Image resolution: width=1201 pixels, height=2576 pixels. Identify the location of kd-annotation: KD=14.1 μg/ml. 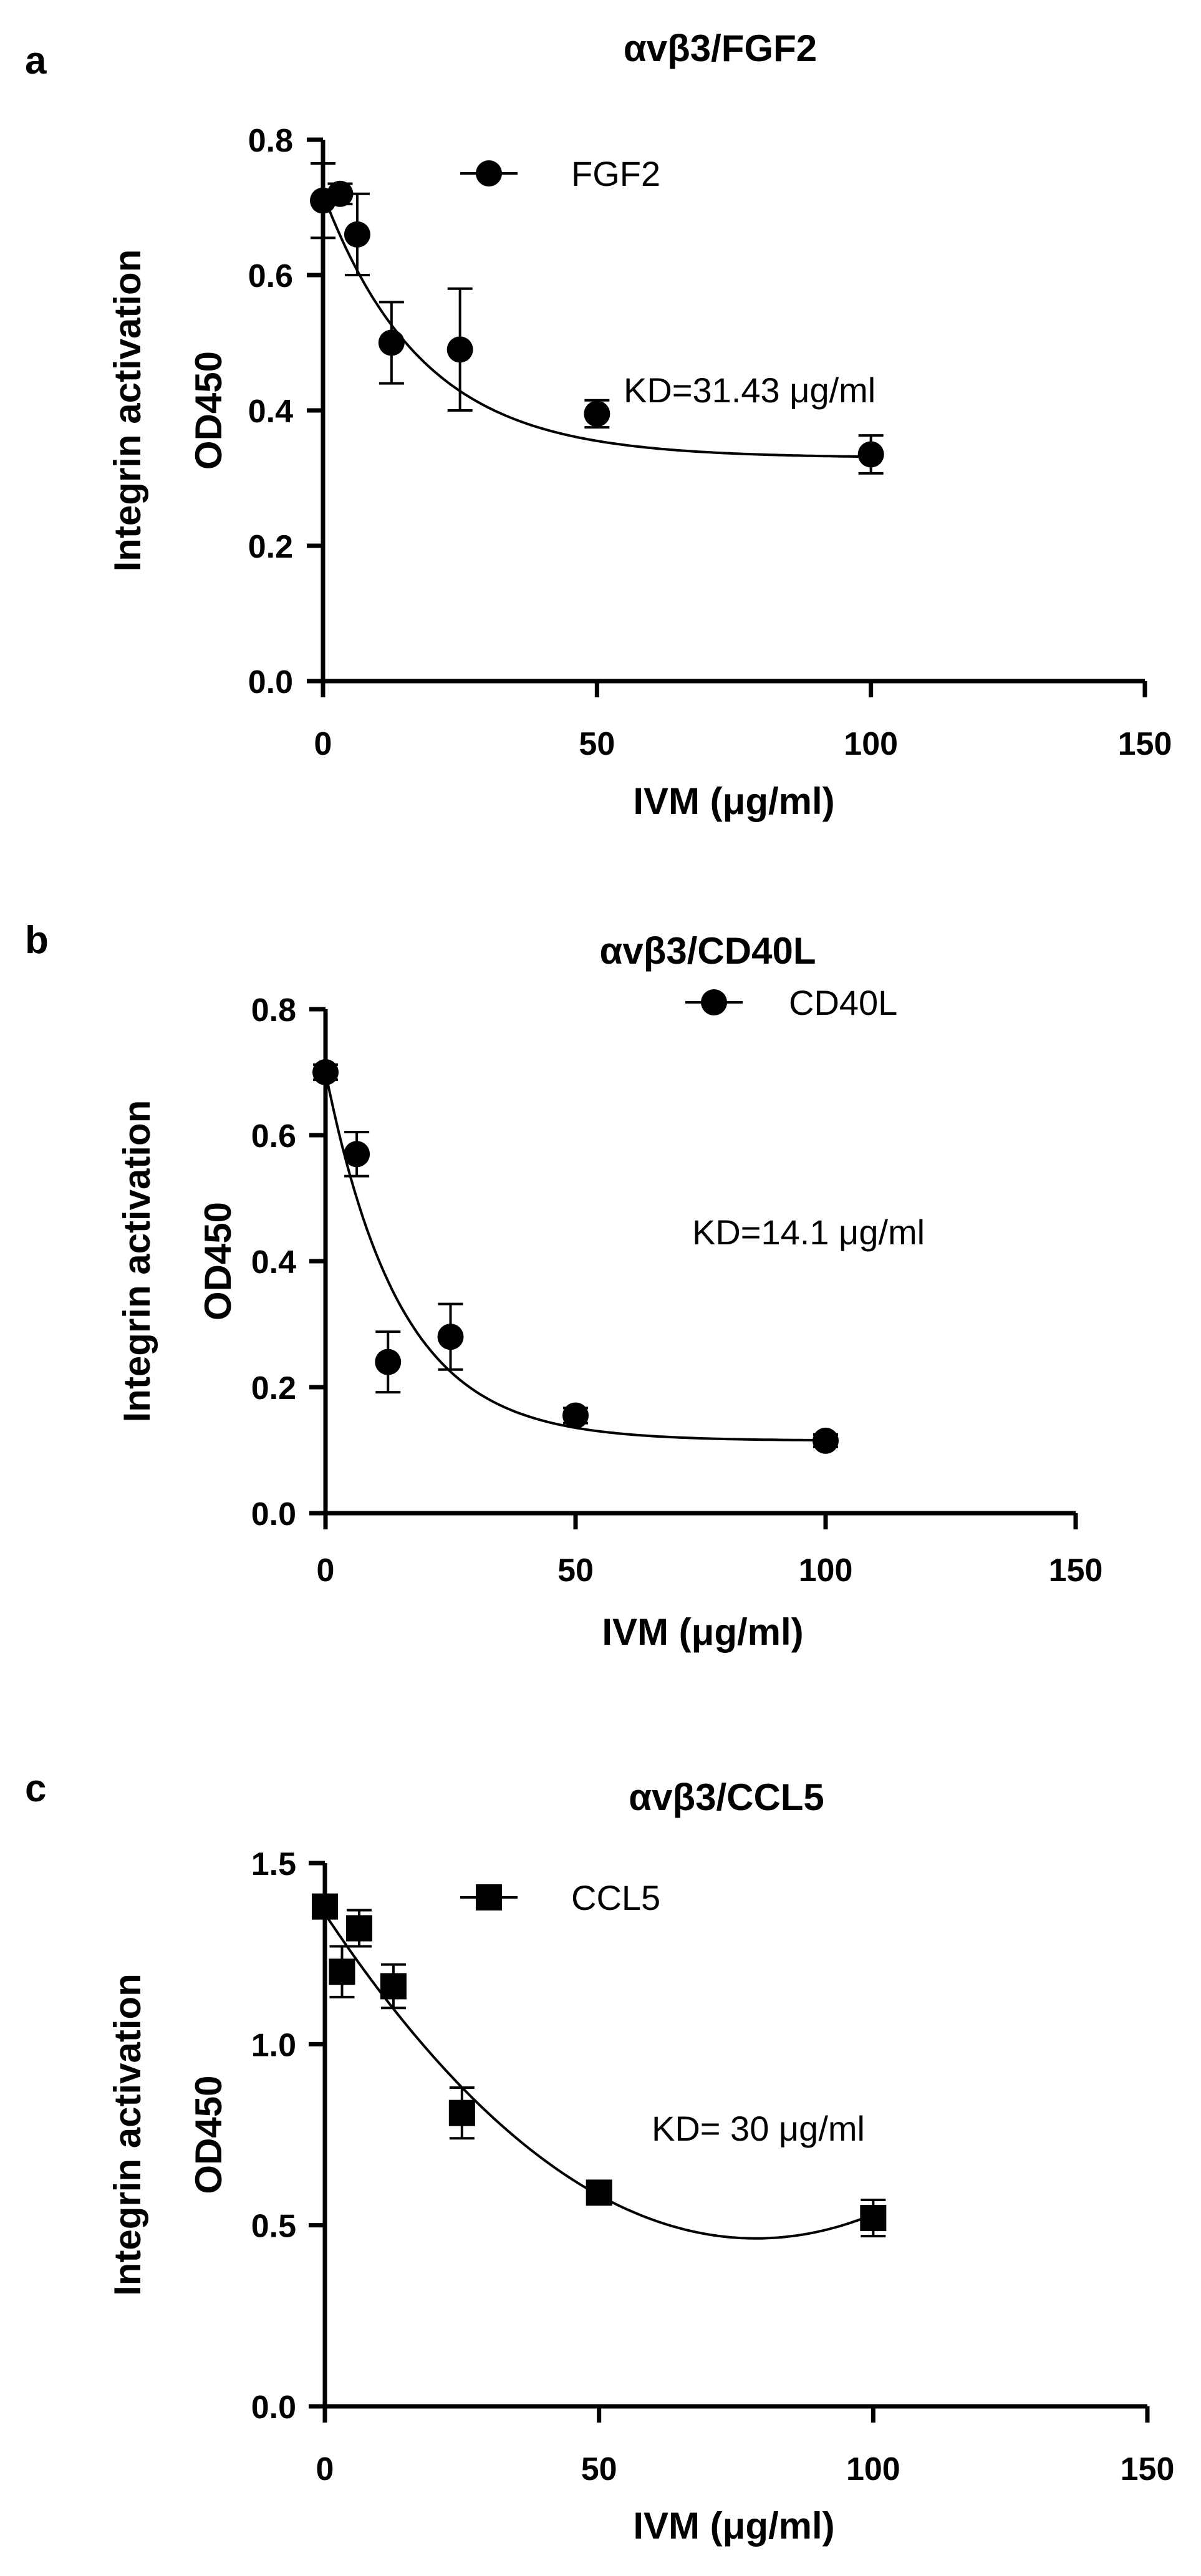
(809, 1232).